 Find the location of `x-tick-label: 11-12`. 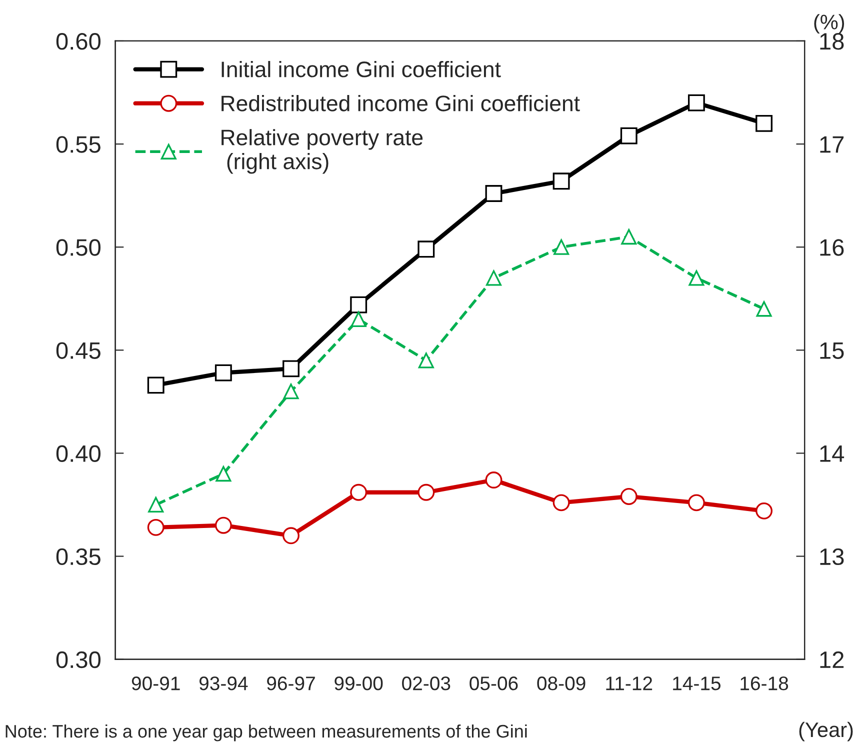

x-tick-label: 11-12 is located at coordinates (629, 683).